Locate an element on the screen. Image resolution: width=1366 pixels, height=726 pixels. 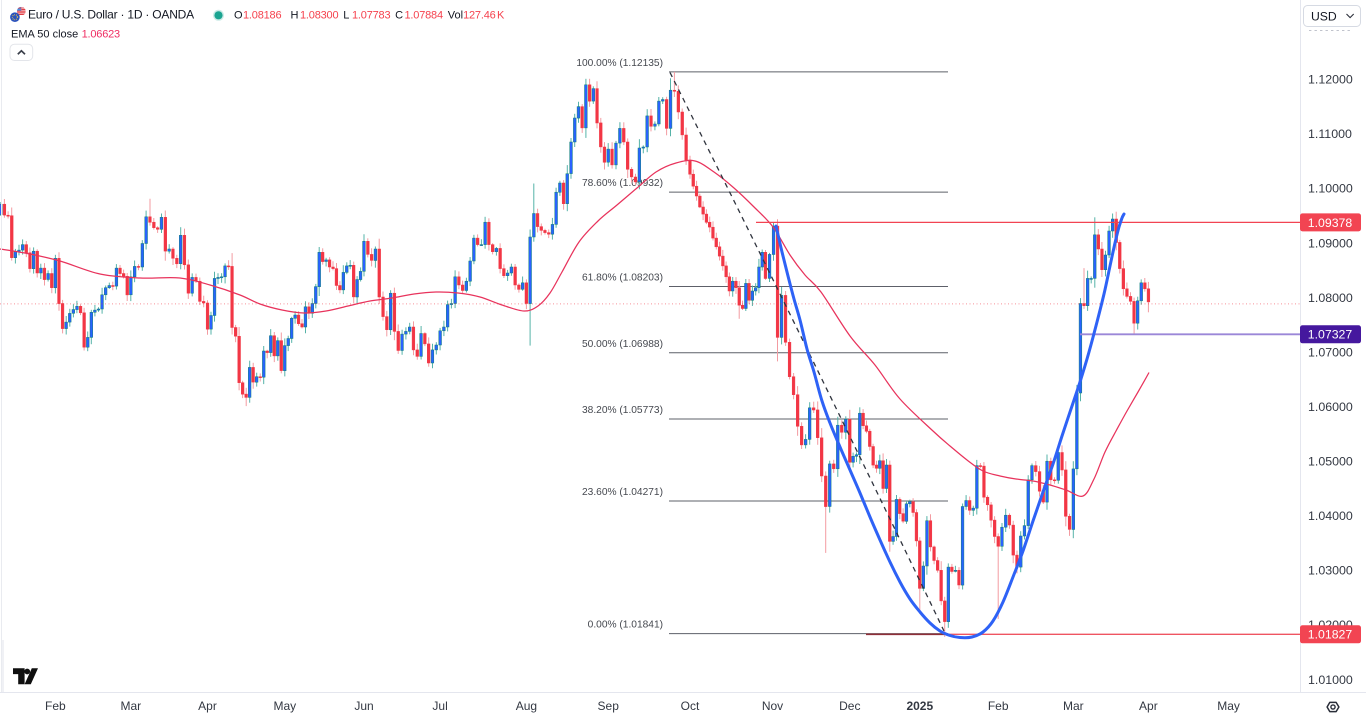
svg-text: 1.07783 is located at coordinates (371, 15).